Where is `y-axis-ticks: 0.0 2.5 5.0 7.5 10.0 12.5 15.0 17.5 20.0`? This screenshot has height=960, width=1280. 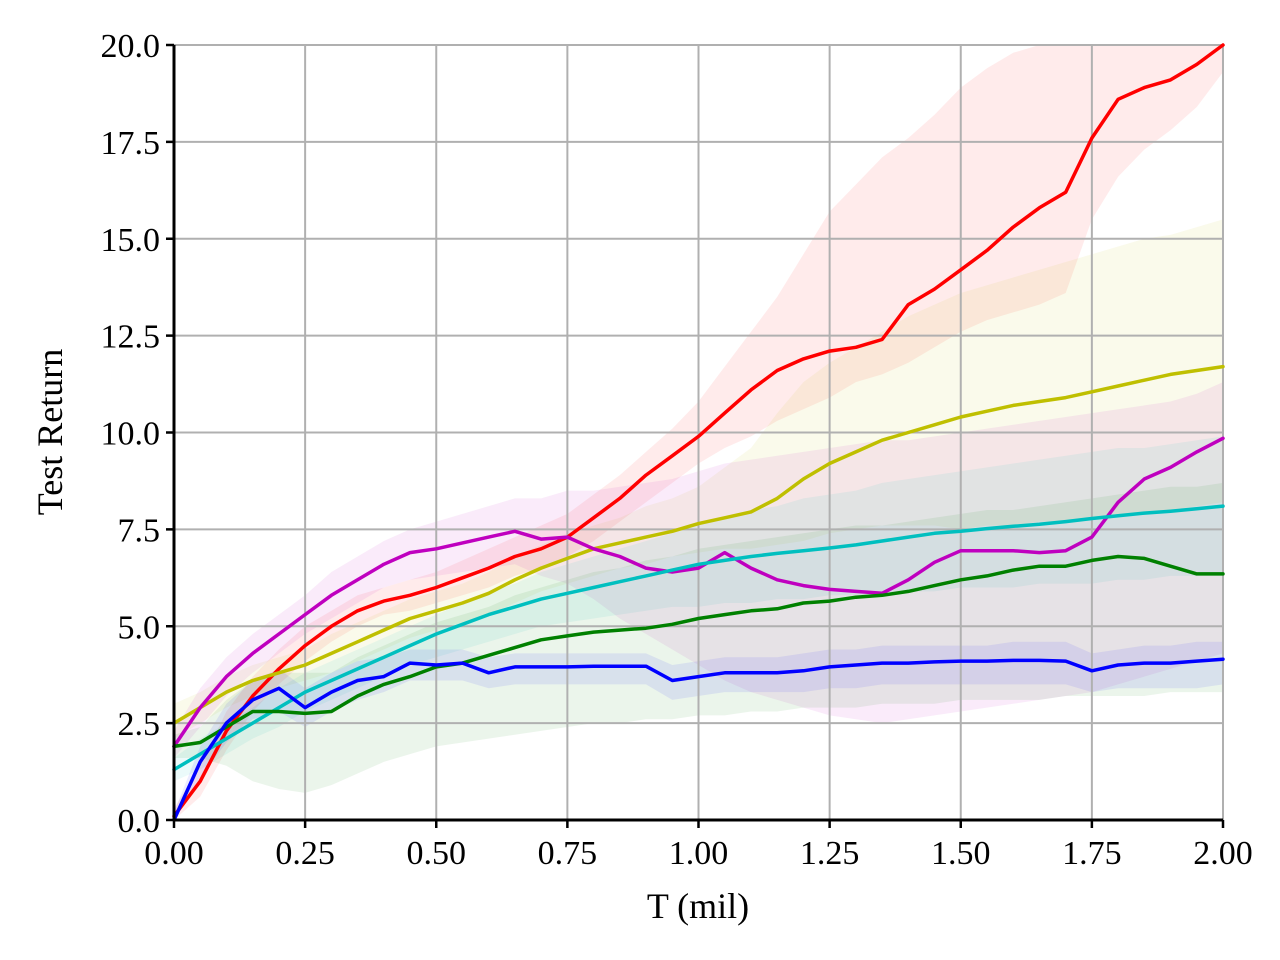
y-axis-ticks: 0.0 2.5 5.0 7.5 10.0 12.5 15.0 17.5 20.0 is located at coordinates (137, 434).